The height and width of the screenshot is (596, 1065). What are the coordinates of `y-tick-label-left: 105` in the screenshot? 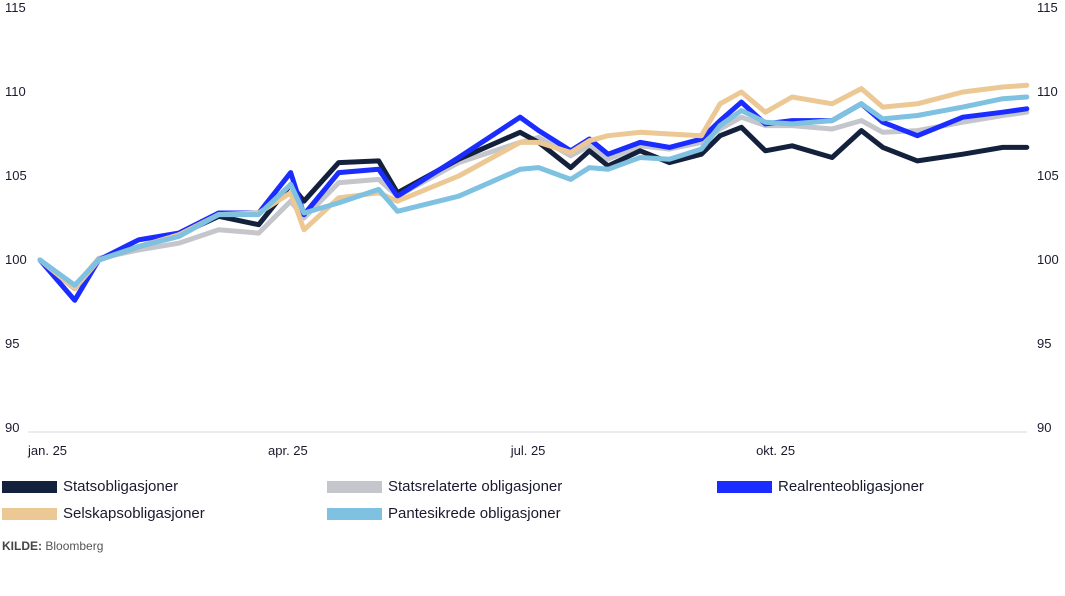 It's located at (16, 175).